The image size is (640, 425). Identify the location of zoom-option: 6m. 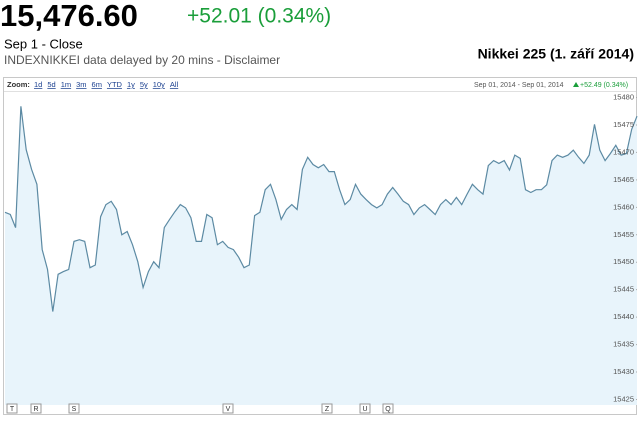
(97, 84).